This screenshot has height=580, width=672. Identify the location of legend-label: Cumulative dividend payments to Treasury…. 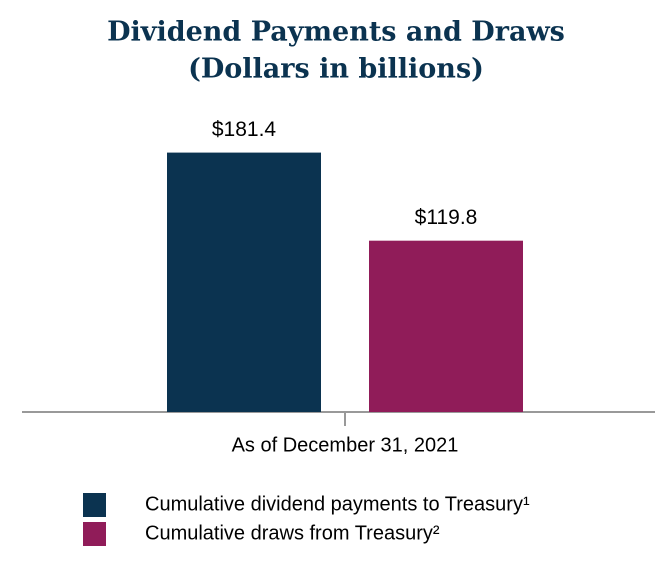
(337, 504).